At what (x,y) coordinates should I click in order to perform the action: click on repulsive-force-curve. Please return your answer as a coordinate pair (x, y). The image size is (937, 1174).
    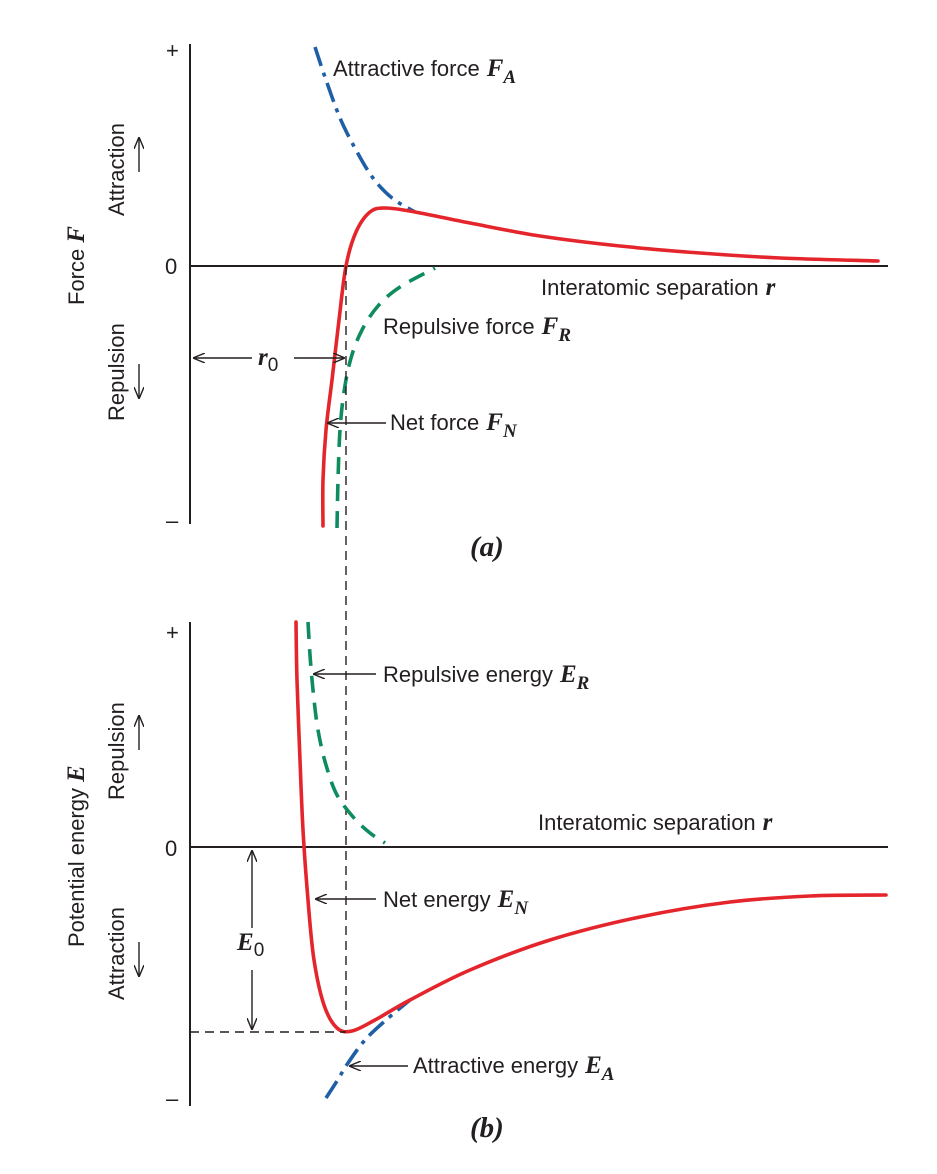
    Looking at the image, I should click on (385, 397).